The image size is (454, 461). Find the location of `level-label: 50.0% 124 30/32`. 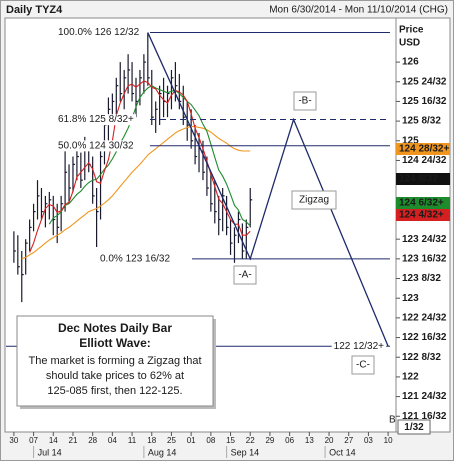

level-label: 50.0% 124 30/32 is located at coordinates (96, 145).